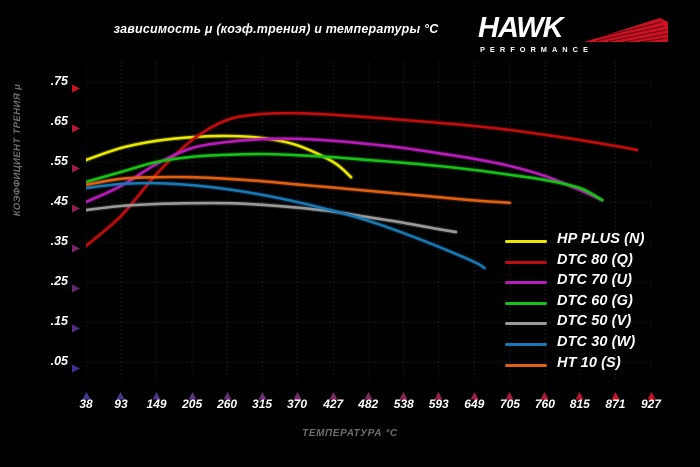 This screenshot has width=700, height=467. I want to click on x-tick-label: 38, so click(86, 404).